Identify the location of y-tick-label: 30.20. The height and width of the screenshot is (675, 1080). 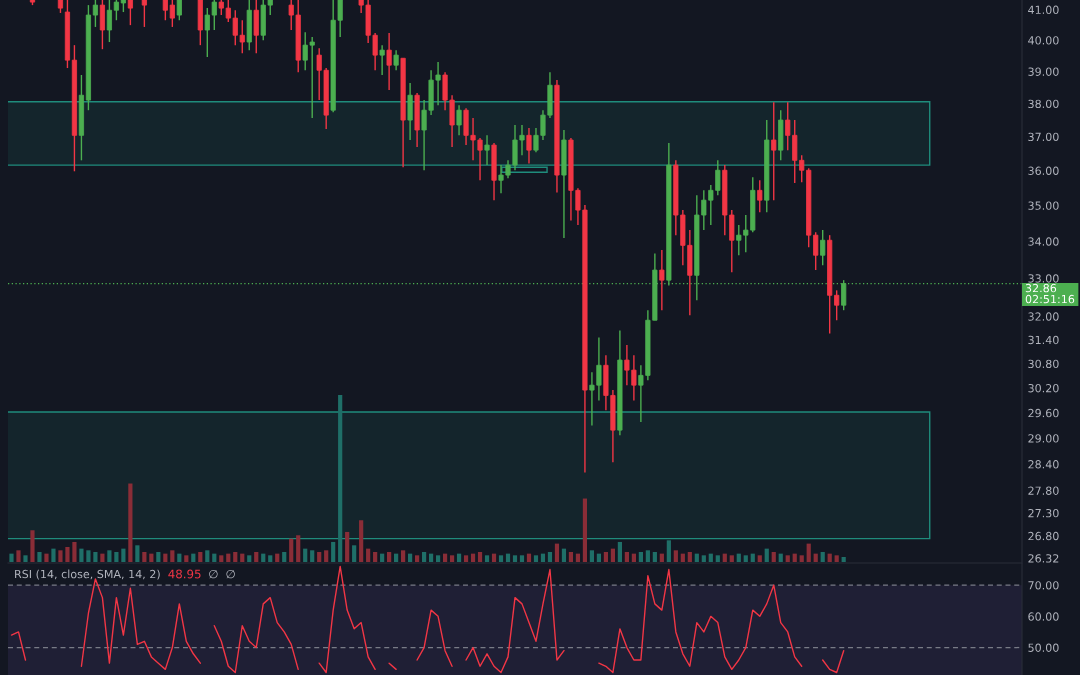
(1043, 388).